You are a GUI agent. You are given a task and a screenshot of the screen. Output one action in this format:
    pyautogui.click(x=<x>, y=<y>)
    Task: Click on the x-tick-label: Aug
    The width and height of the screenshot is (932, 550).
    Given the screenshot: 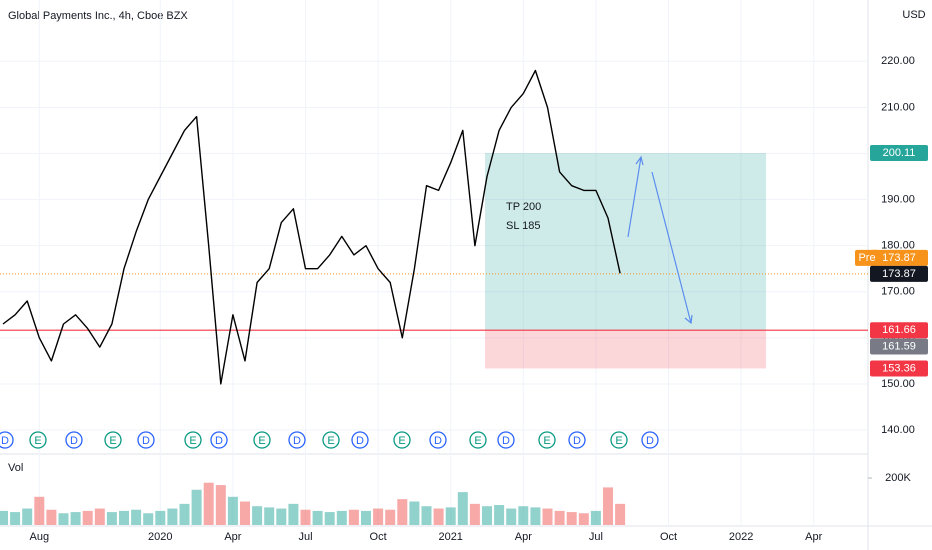 What is the action you would take?
    pyautogui.click(x=40, y=537)
    